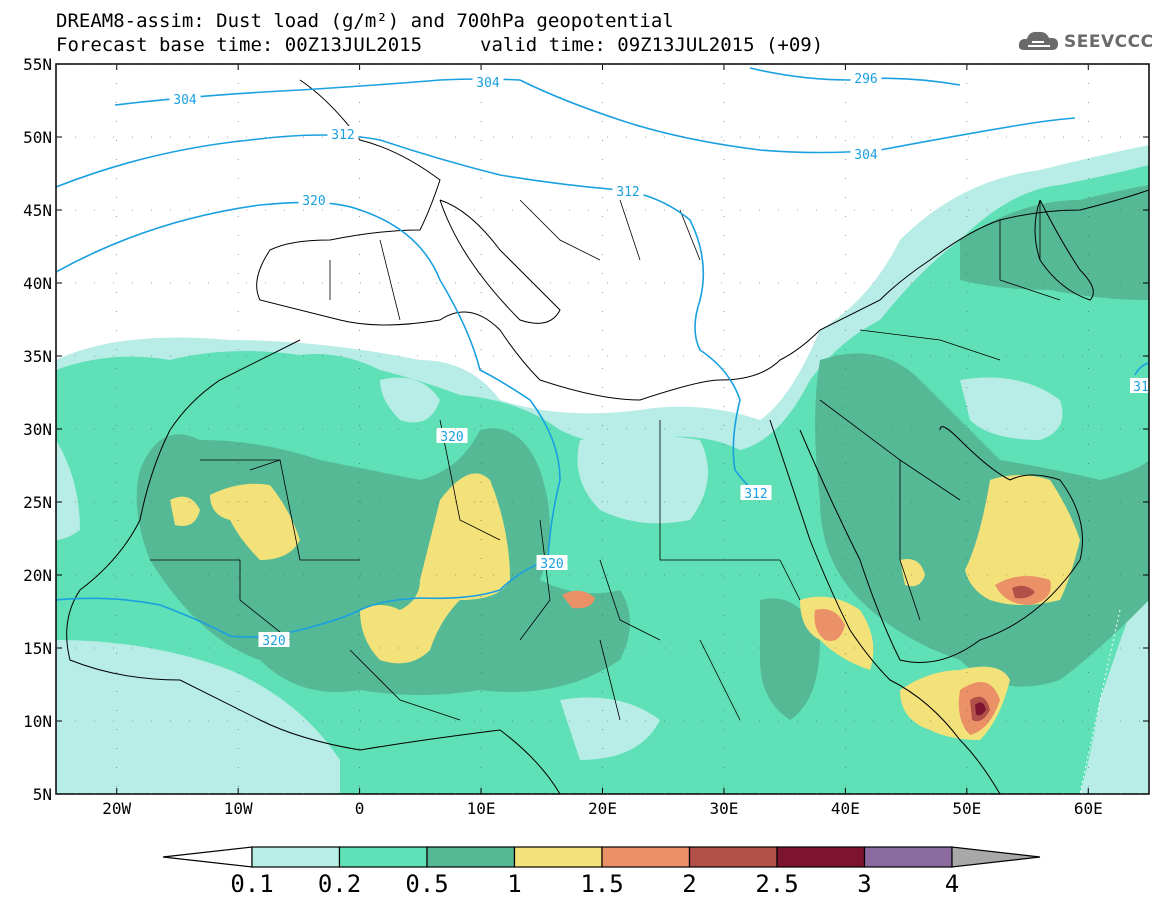 The height and width of the screenshot is (907, 1165). Describe the element at coordinates (723, 808) in the screenshot. I see `lon-label: 30E` at that location.